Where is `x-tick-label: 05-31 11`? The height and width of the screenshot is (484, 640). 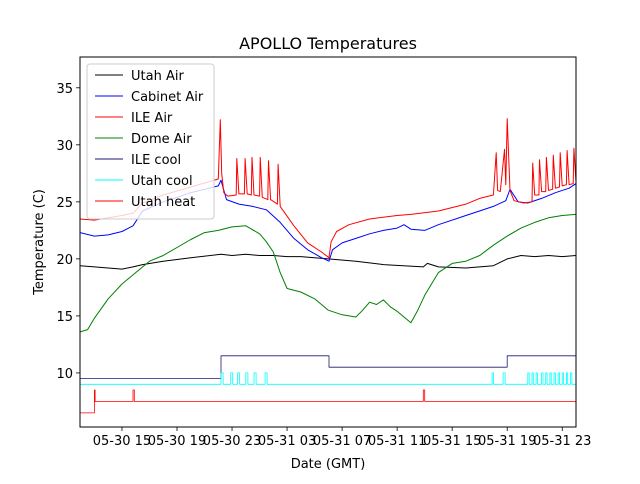
x-tick-label: 05-31 11 is located at coordinates (397, 441).